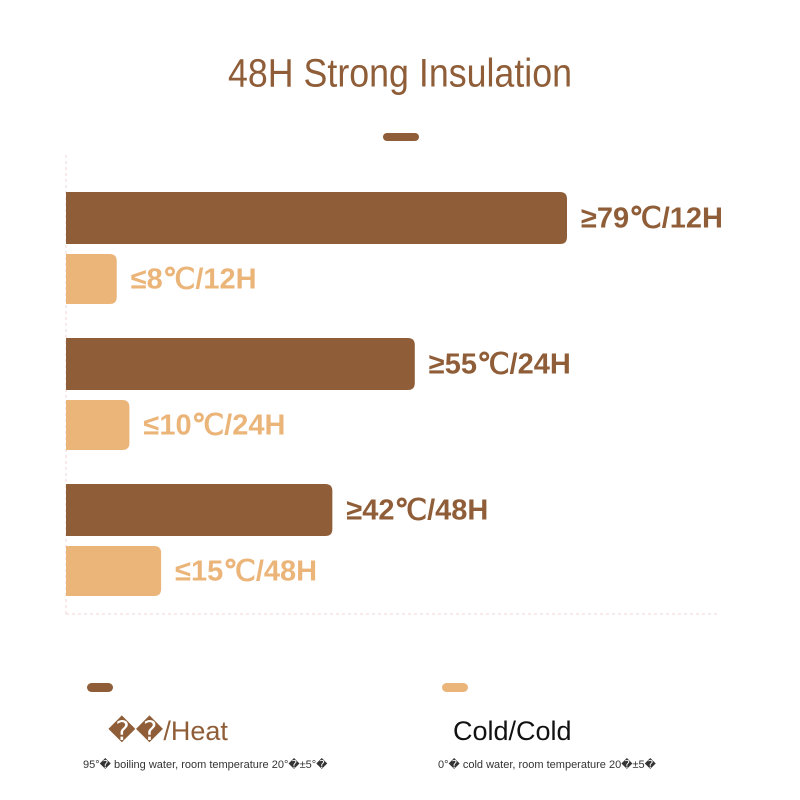 The image size is (800, 800). I want to click on value-label: ≥55℃/24H, so click(500, 365).